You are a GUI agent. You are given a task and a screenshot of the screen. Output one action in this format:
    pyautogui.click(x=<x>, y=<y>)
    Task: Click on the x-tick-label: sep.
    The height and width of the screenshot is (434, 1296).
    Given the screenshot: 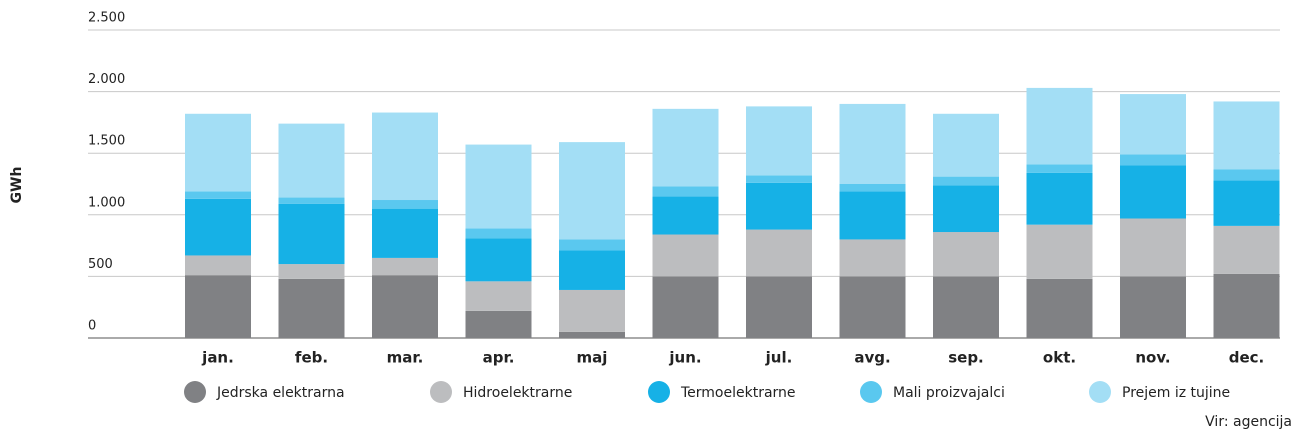 What is the action you would take?
    pyautogui.click(x=966, y=358)
    